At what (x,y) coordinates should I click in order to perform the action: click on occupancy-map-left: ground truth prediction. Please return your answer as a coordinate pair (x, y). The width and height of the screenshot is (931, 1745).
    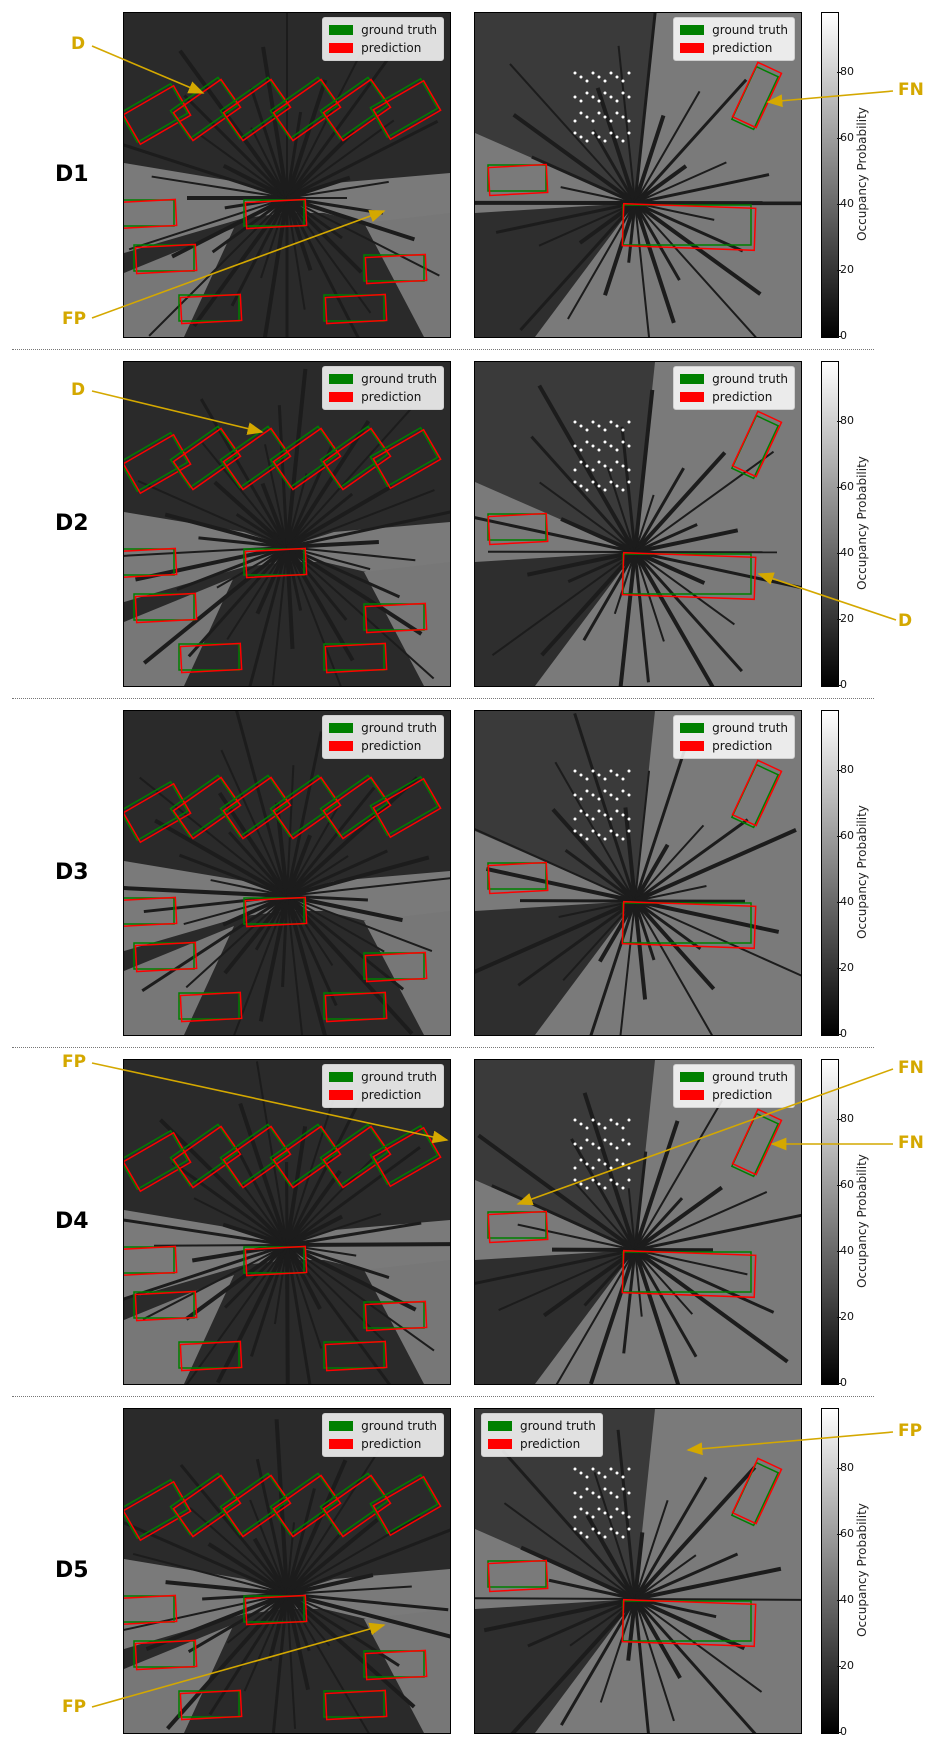
    Looking at the image, I should click on (287, 1222).